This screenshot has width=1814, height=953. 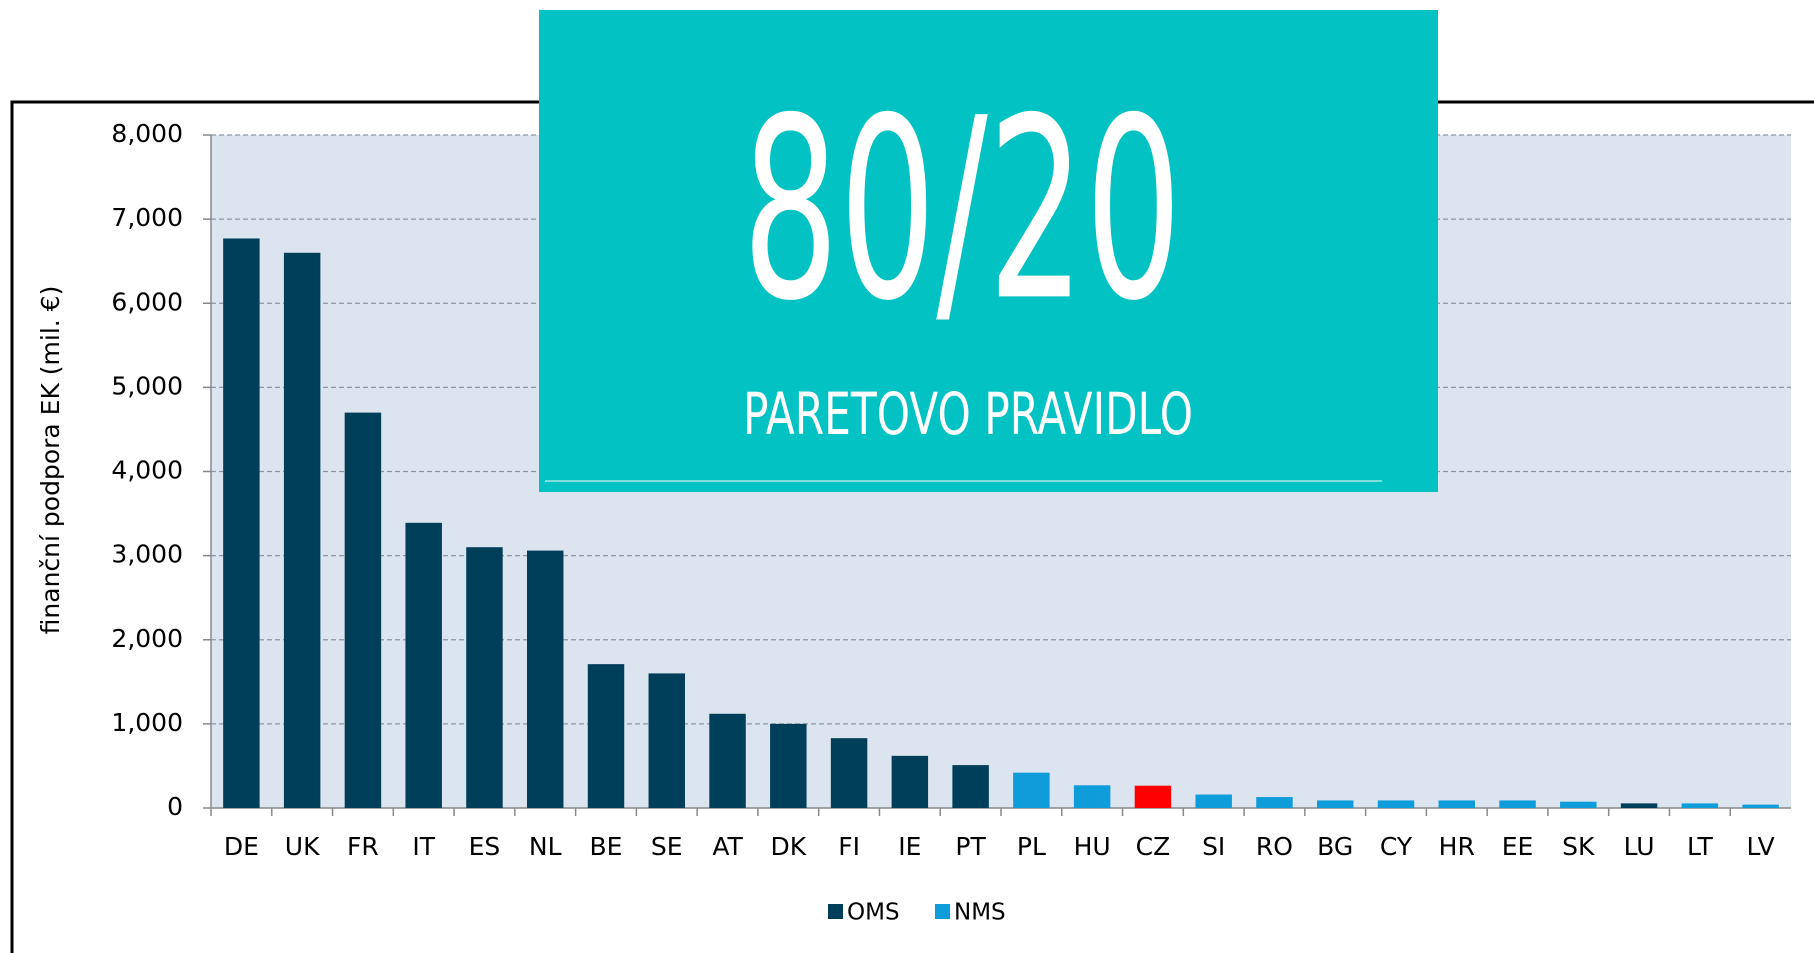 I want to click on x-tick-label: BE, so click(x=606, y=846).